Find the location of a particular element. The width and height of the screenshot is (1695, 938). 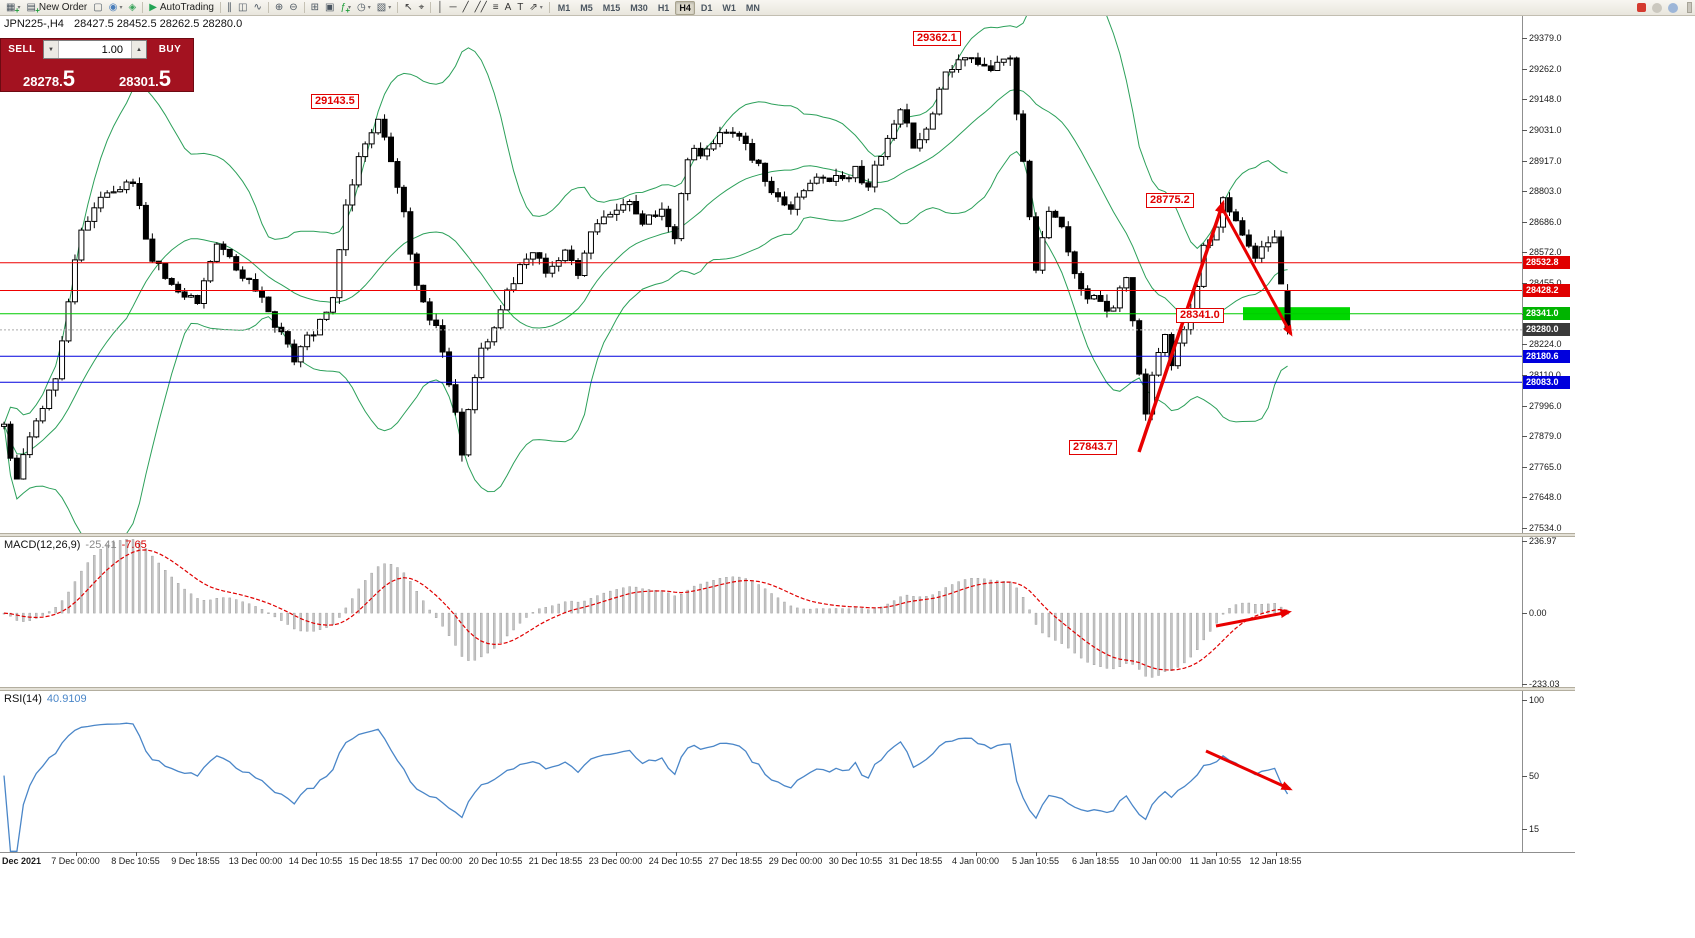

sell-button: SELL is located at coordinates (22, 49).